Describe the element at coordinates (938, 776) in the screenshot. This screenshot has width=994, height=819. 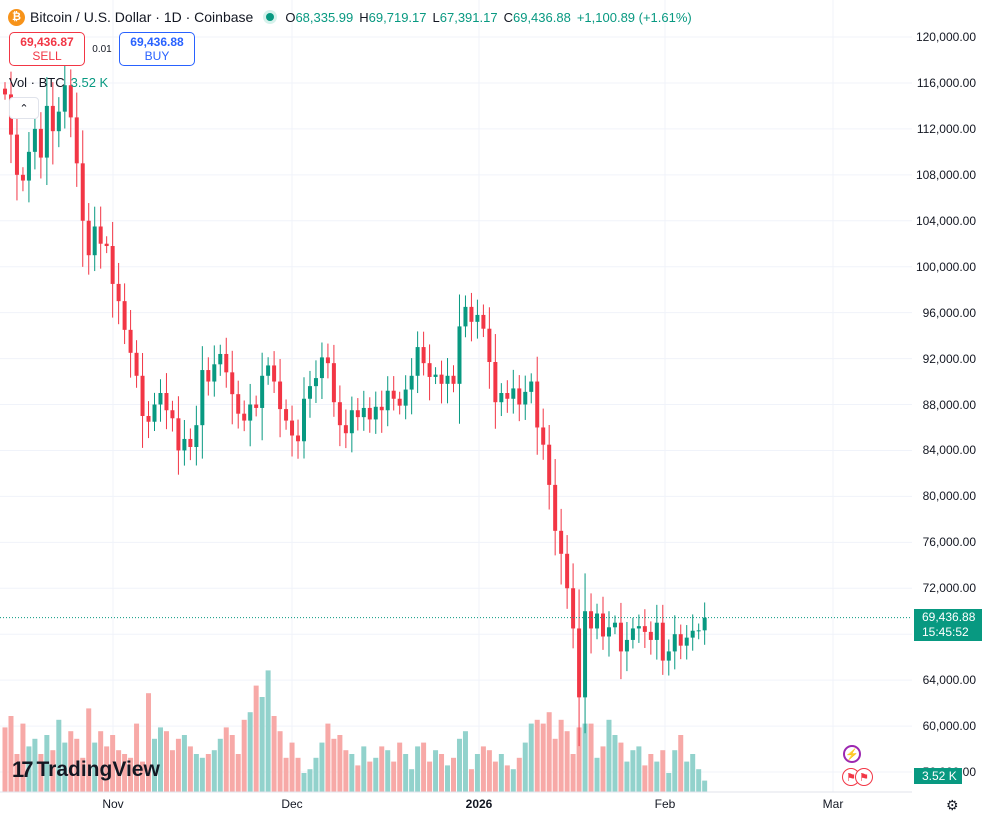
I see `volume-tag: 3.52 K` at that location.